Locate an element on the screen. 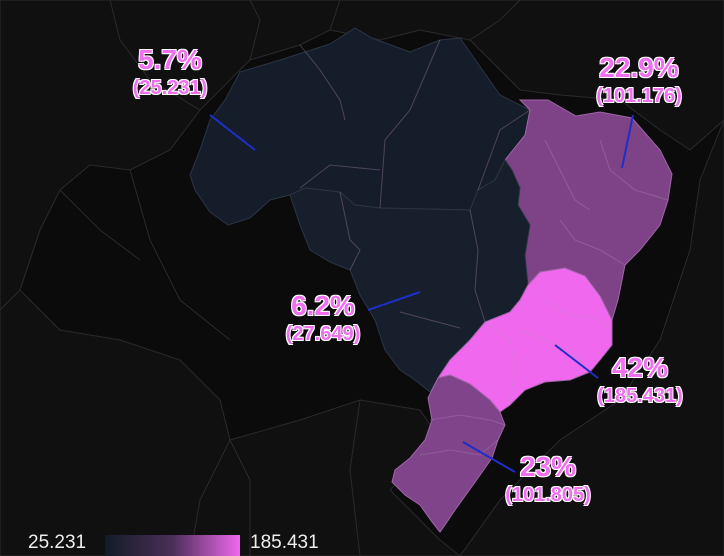 The width and height of the screenshot is (724, 556). label-sudeste-percent: 42% is located at coordinates (640, 367).